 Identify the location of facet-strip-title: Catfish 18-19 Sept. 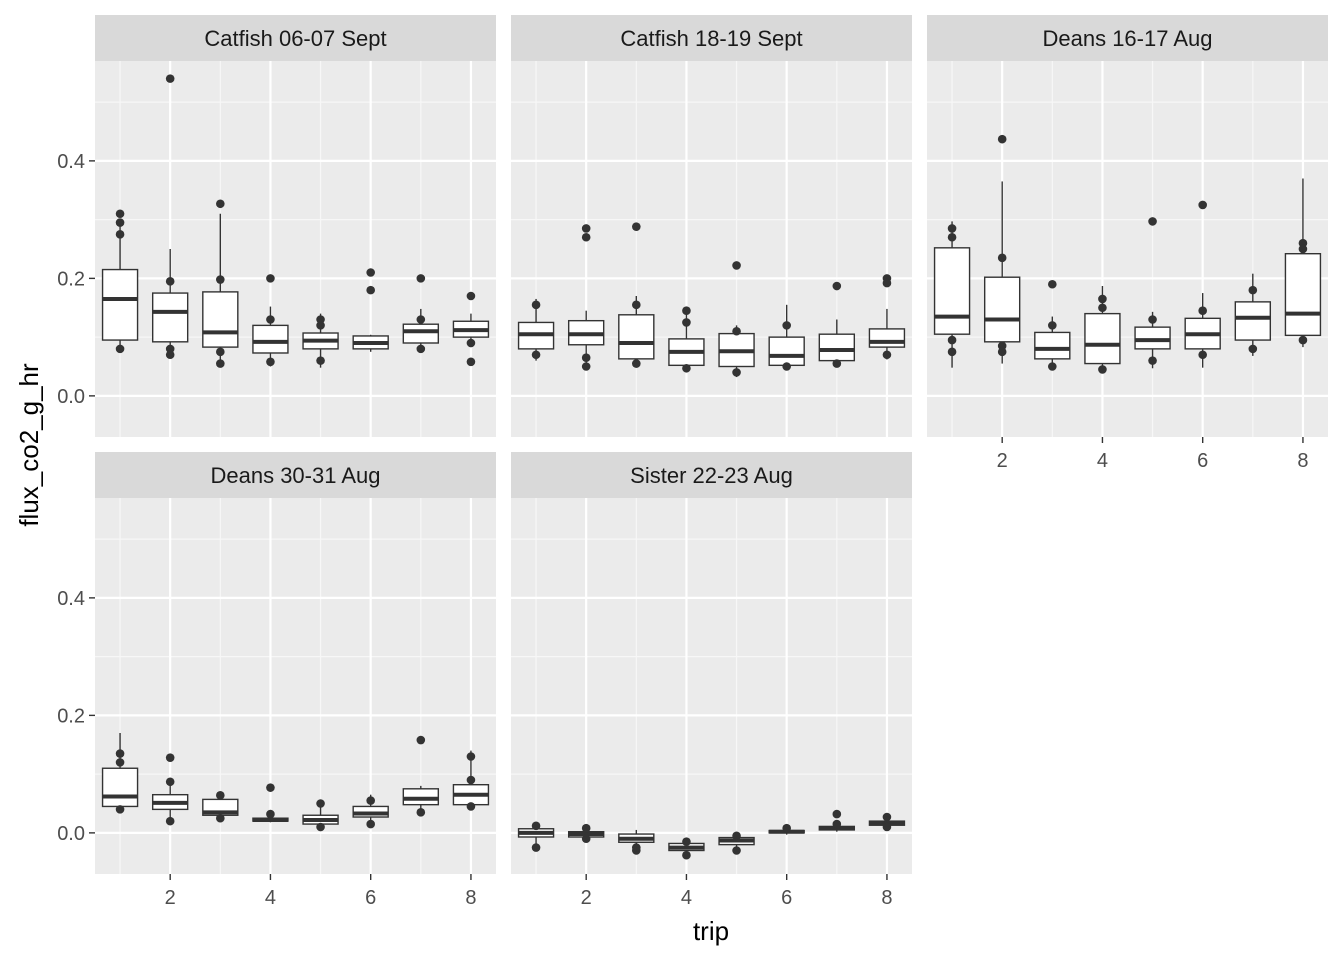
(711, 38).